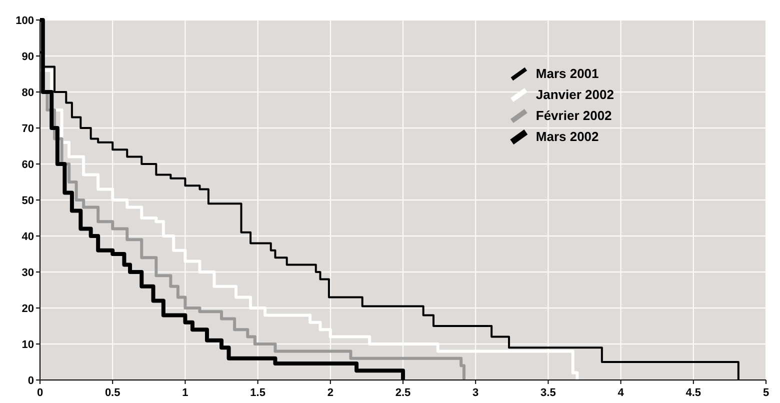 Image resolution: width=780 pixels, height=403 pixels. What do you see at coordinates (548, 393) in the screenshot?
I see `x-tick-label: 3.5` at bounding box center [548, 393].